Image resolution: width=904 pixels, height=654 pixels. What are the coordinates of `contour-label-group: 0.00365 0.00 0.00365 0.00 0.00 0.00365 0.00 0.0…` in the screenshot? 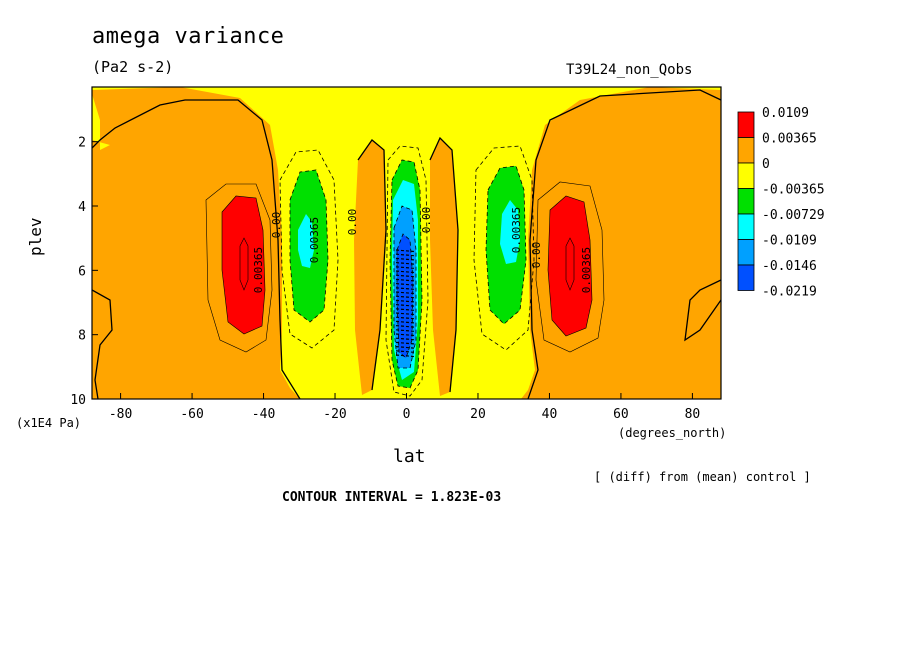 It's located at (422, 250).